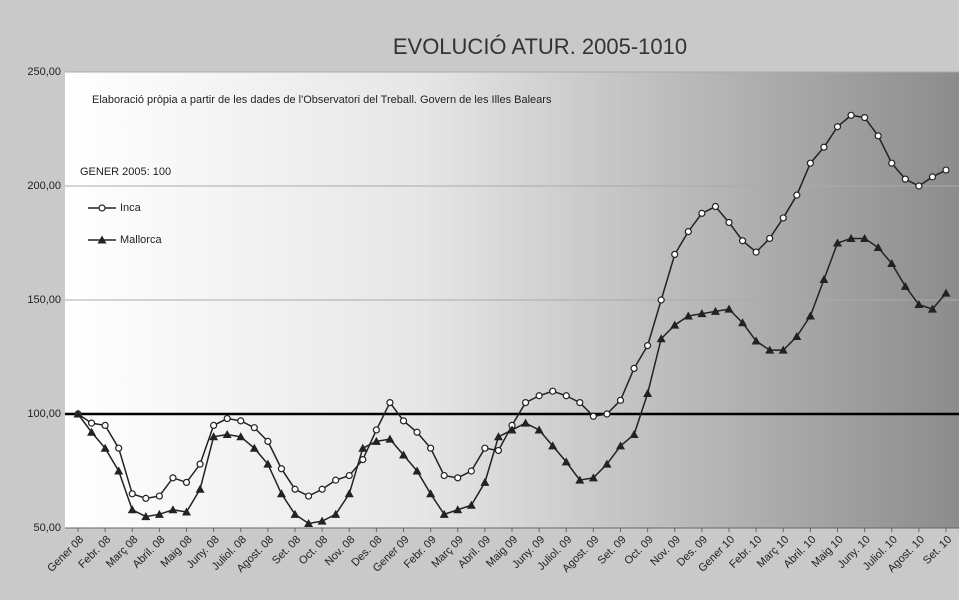 The height and width of the screenshot is (600, 959). I want to click on y-tick-label: 50,00, so click(47, 528).